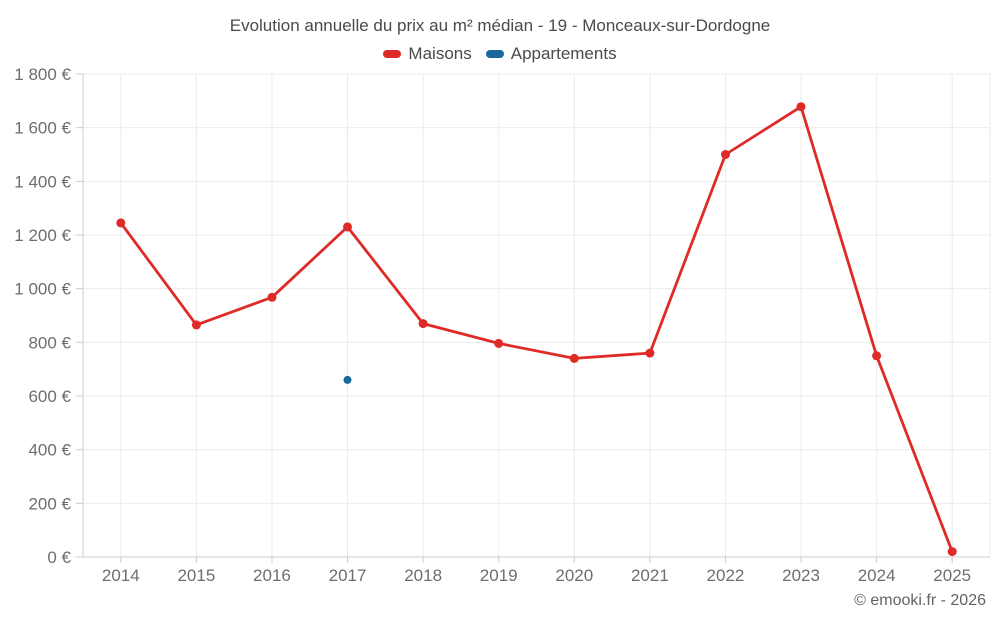 The height and width of the screenshot is (625, 1000). Describe the element at coordinates (801, 575) in the screenshot. I see `x-tick-label: 2023` at that location.